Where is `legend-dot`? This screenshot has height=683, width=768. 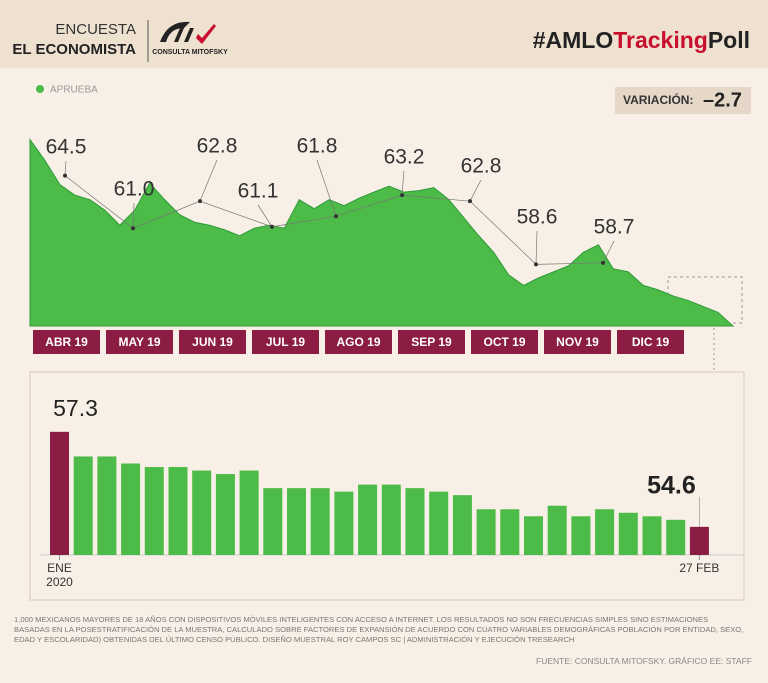 legend-dot is located at coordinates (40, 89).